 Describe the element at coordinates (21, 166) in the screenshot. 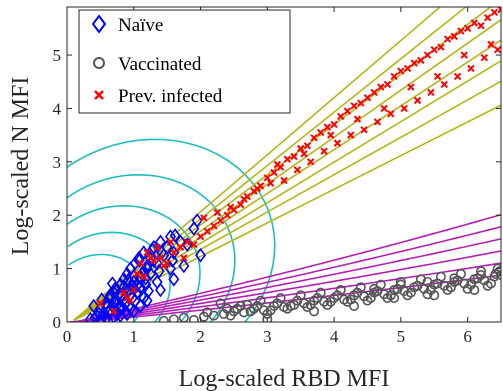

I see `y-axis-label: Log-scaled N MFI` at that location.